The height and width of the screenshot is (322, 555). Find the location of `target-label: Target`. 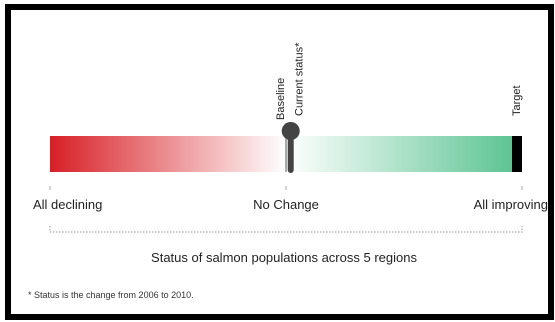

target-label: Target is located at coordinates (517, 100).